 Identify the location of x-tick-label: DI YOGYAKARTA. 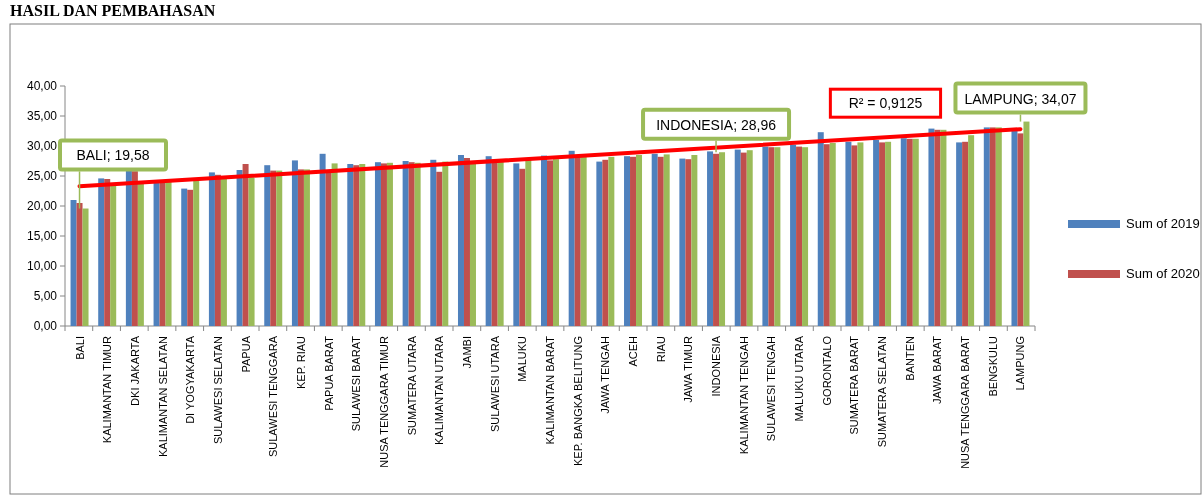
(190, 379).